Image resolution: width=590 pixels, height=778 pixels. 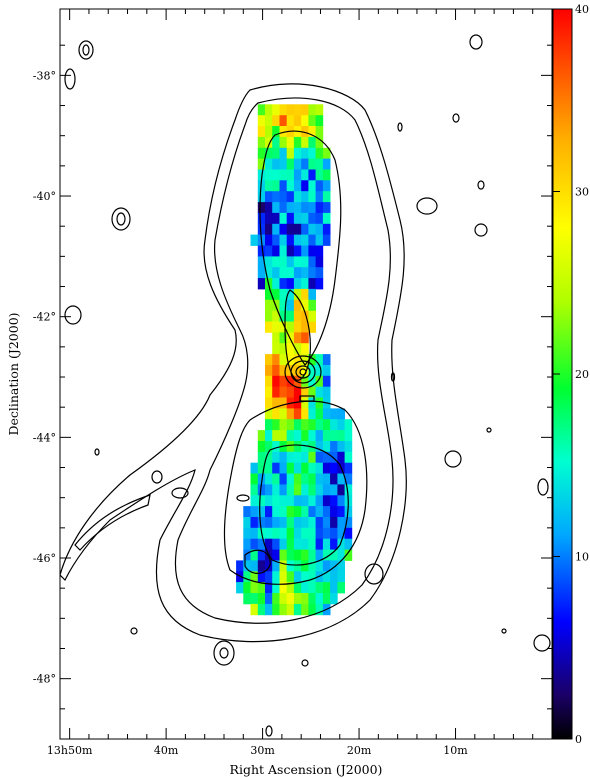 I want to click on colorbar-tick-label: 20, so click(x=582, y=374).